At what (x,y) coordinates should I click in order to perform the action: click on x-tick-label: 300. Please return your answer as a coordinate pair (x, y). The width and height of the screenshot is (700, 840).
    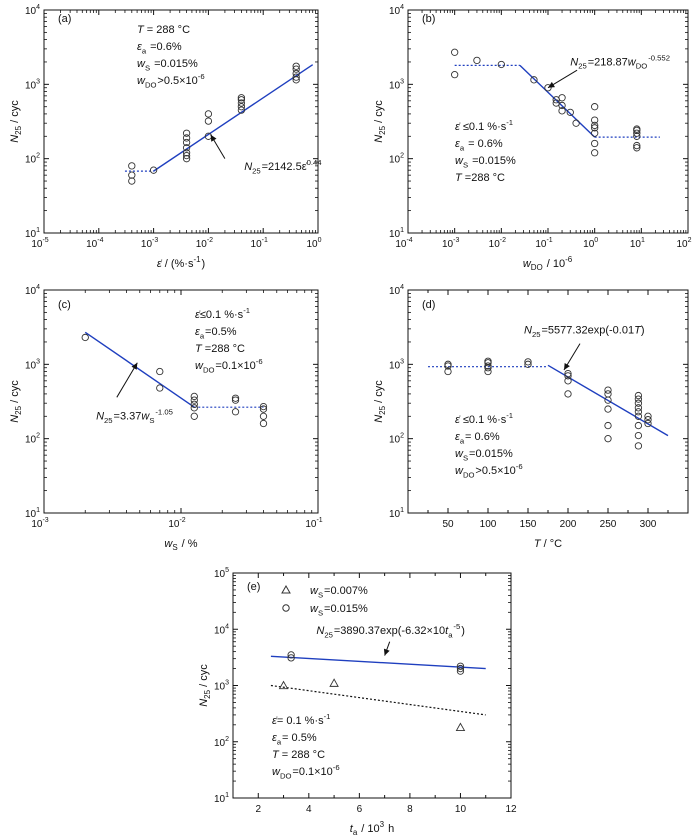
    Looking at the image, I should click on (648, 524).